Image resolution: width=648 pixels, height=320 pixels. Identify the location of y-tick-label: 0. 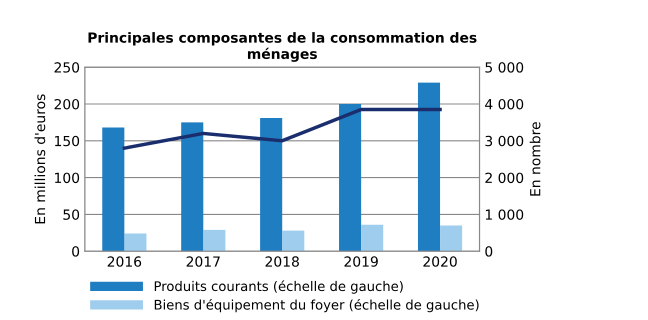
(76, 251).